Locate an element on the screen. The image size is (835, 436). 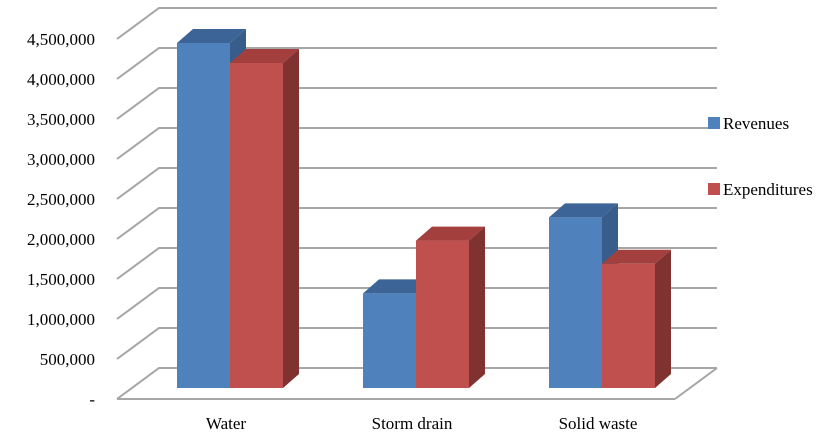
y-tick-label: 3,500,000 is located at coordinates (61, 119).